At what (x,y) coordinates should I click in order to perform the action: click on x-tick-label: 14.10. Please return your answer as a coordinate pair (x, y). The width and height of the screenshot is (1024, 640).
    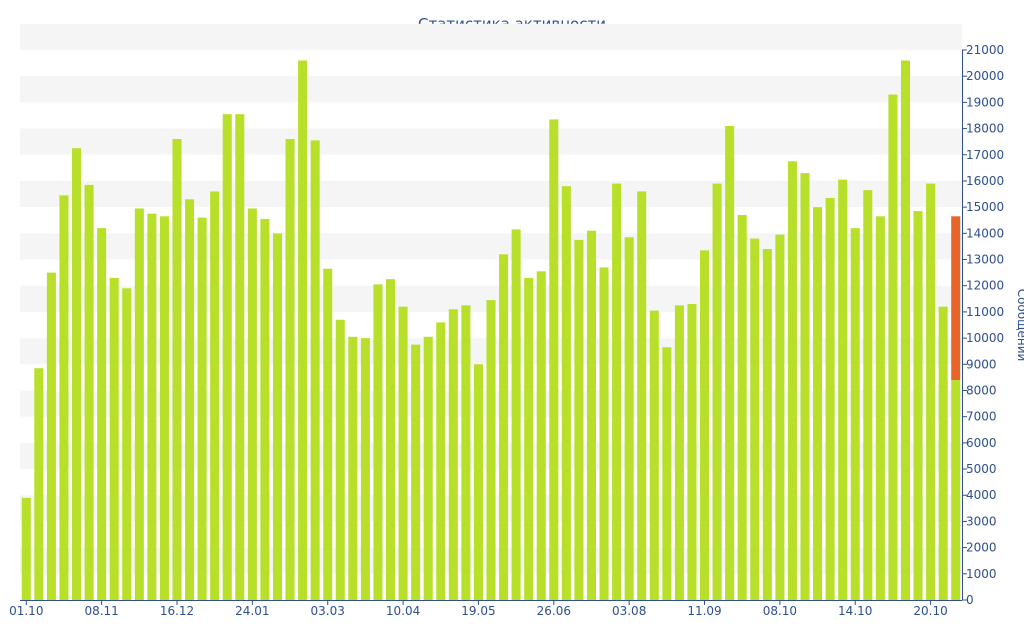
    Looking at the image, I should click on (855, 611).